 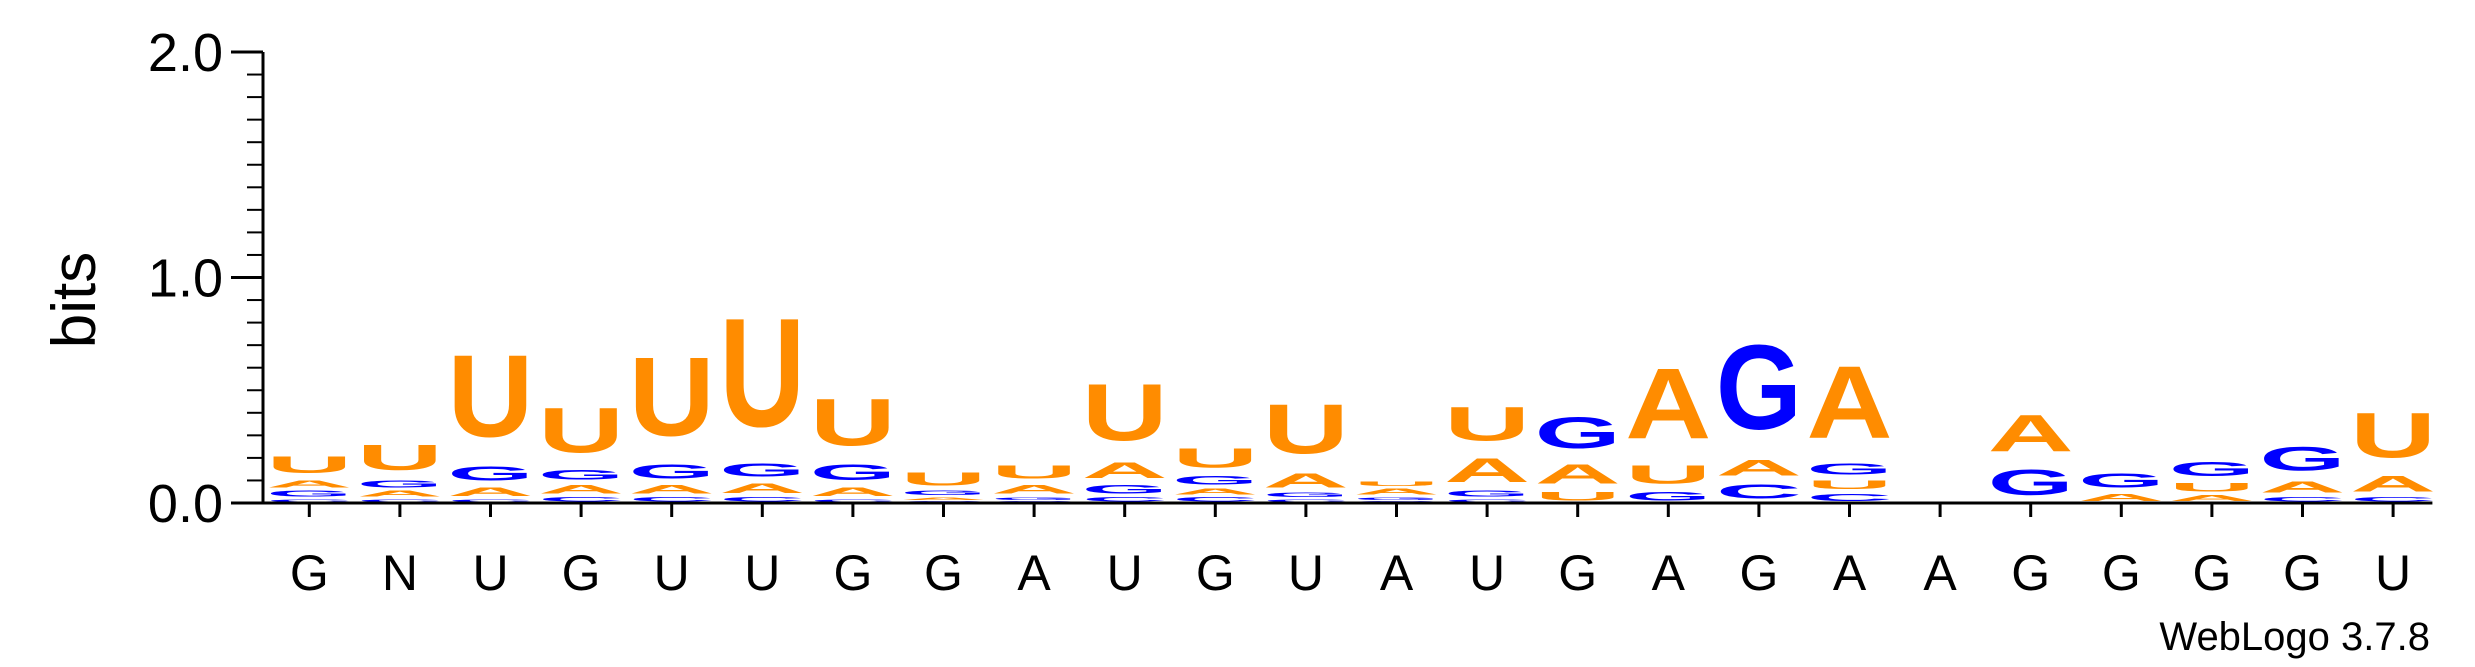 I want to click on y-axis-label: bits, so click(x=74, y=300).